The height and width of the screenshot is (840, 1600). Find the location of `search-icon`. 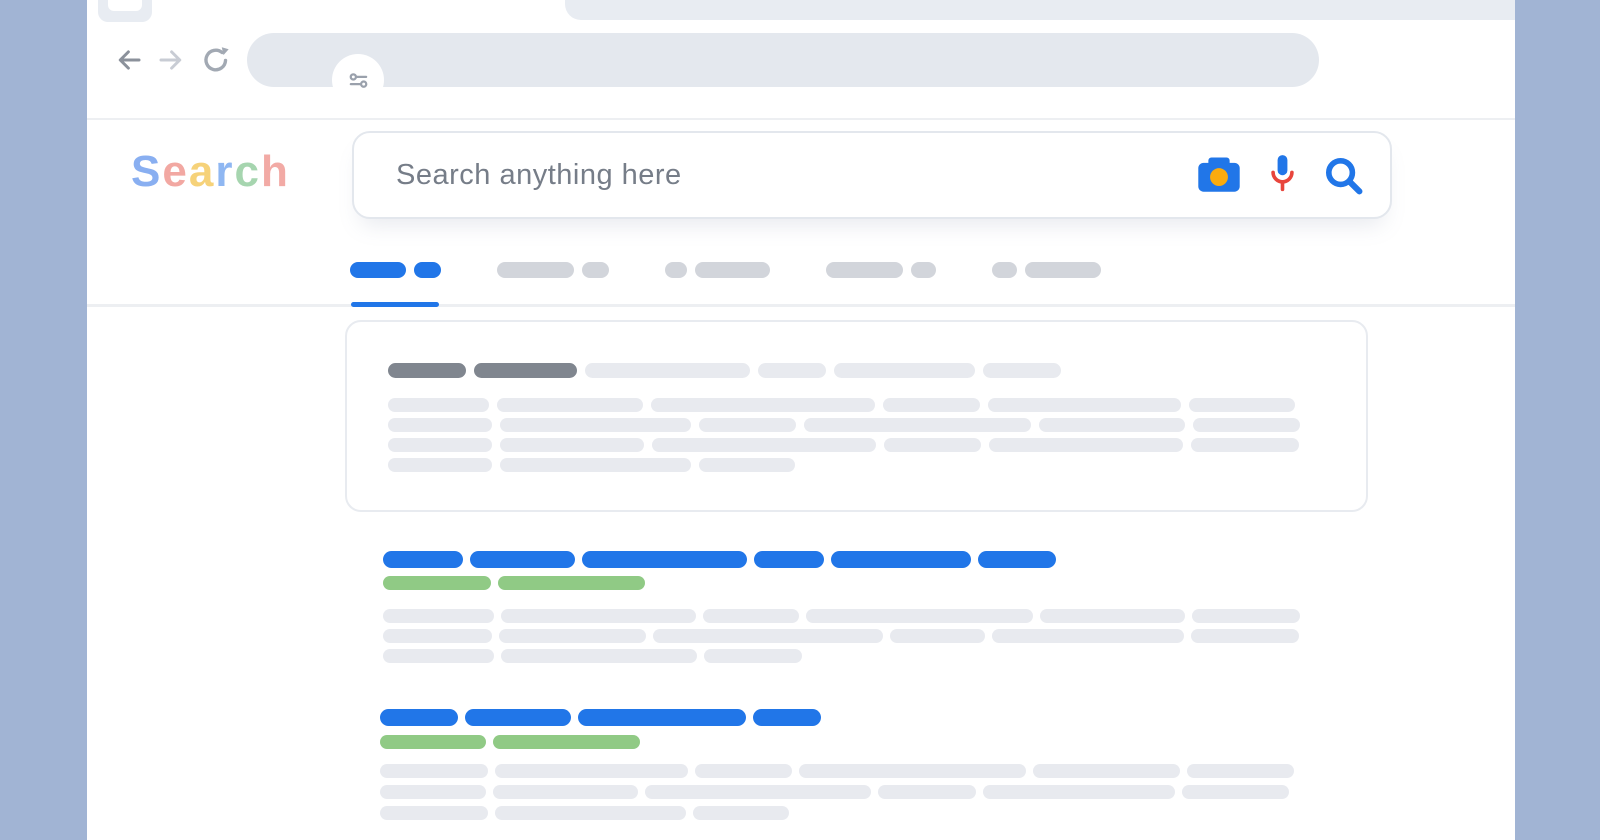

search-icon is located at coordinates (1343, 175).